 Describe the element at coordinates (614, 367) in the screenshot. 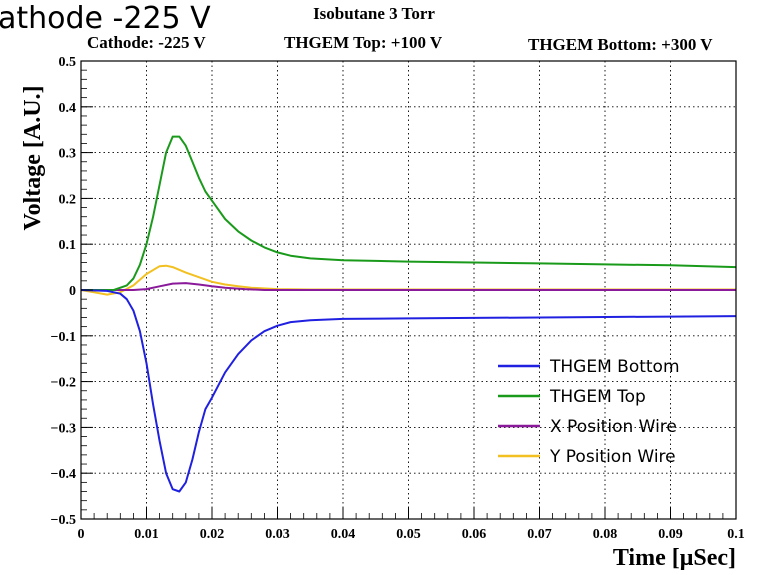

I see `legend-label-thgem-bottom: THGEM Bottom` at that location.